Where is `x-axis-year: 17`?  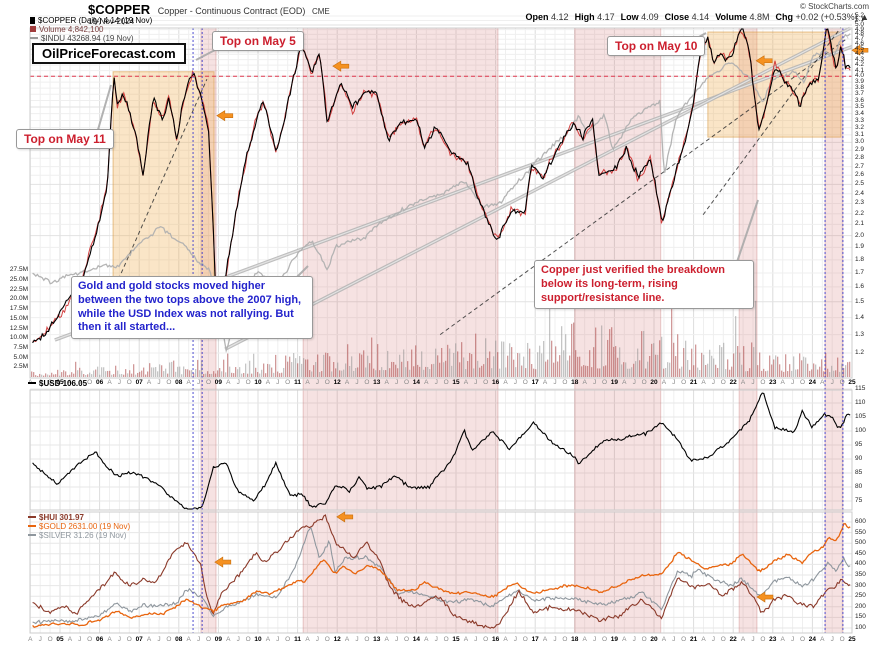 x-axis-year: 17 is located at coordinates (535, 639).